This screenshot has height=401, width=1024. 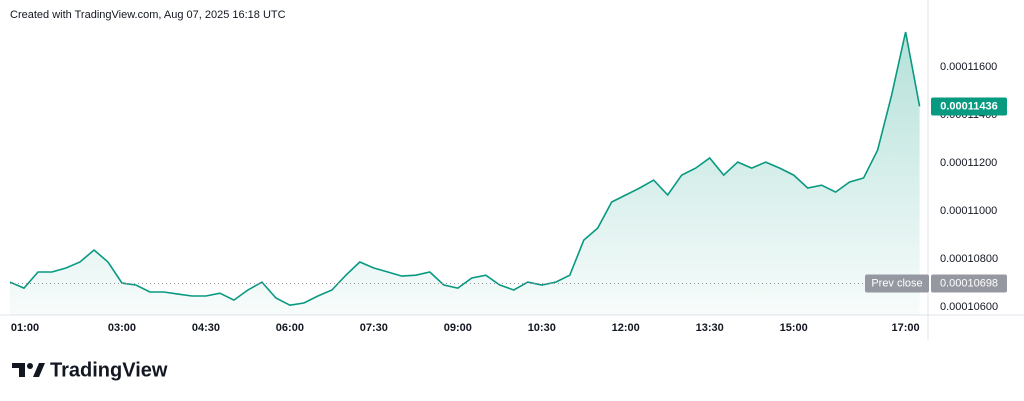 What do you see at coordinates (968, 67) in the screenshot?
I see `y-tick-label: 0.00011600` at bounding box center [968, 67].